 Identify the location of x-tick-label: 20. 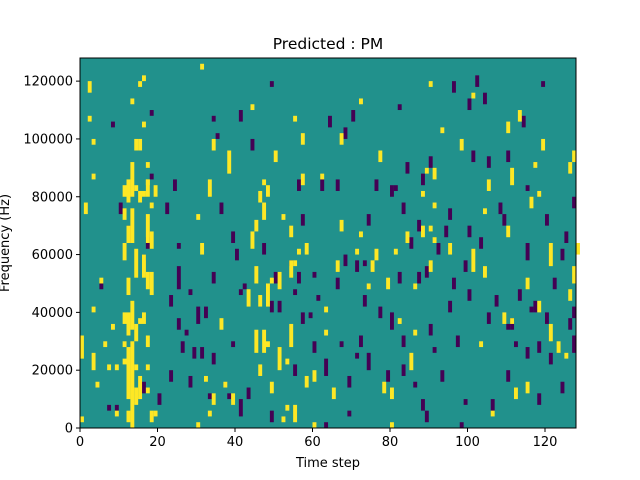
(157, 442).